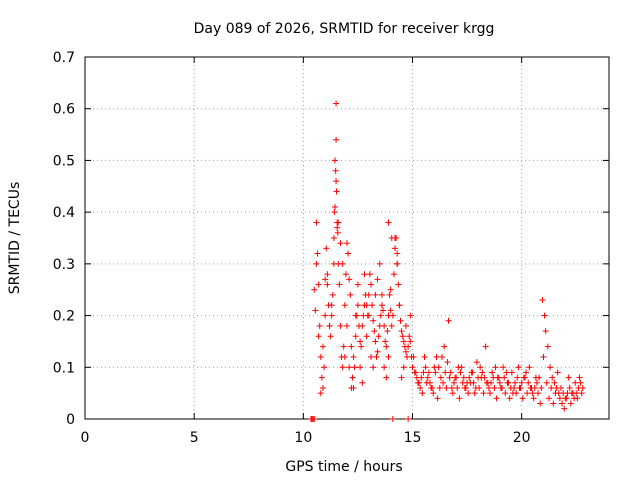  I want to click on y-tick-label: 0.5, so click(64, 161).